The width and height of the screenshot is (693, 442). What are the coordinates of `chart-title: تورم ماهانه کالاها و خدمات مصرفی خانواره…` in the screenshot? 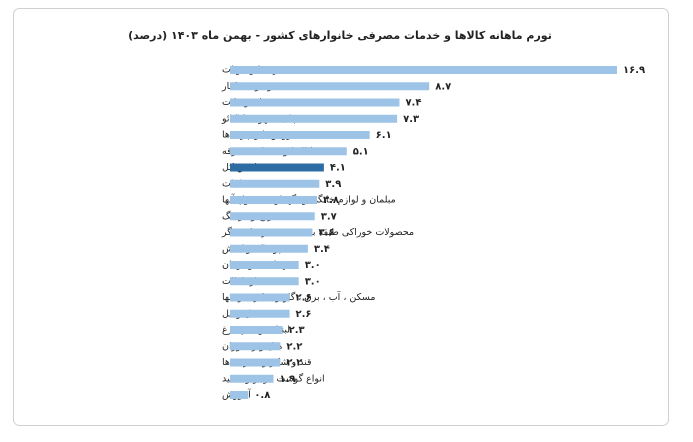 It's located at (340, 35).